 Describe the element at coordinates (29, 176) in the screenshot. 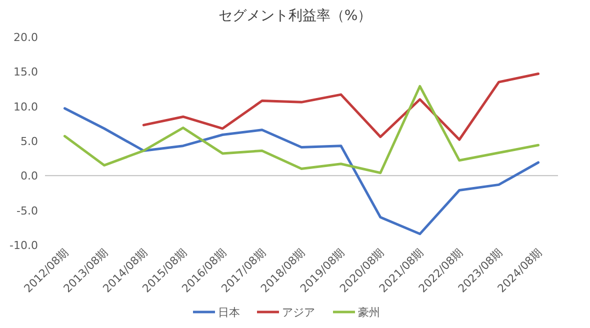

I see `y-tick-label: 0.0` at that location.